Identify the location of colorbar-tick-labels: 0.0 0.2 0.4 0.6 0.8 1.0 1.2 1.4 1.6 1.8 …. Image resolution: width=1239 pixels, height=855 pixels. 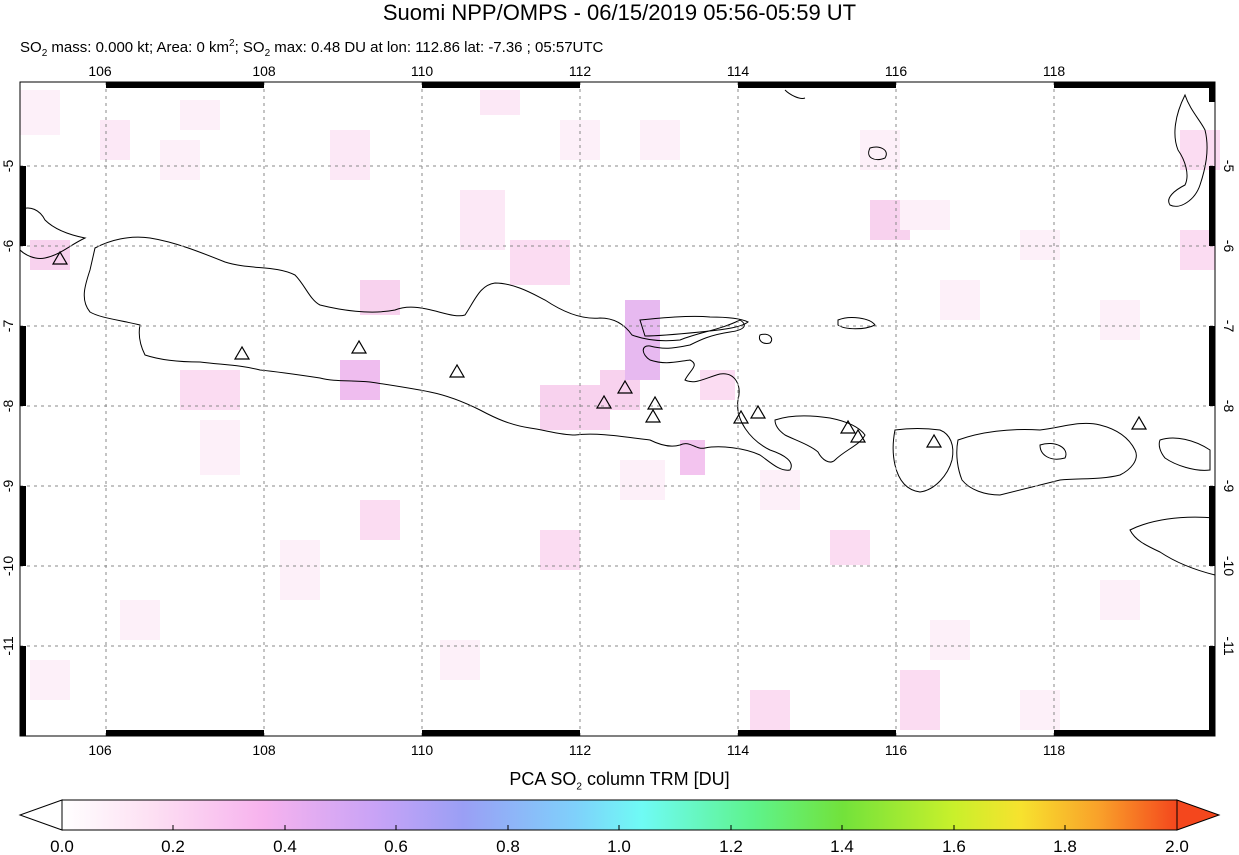
(619, 846).